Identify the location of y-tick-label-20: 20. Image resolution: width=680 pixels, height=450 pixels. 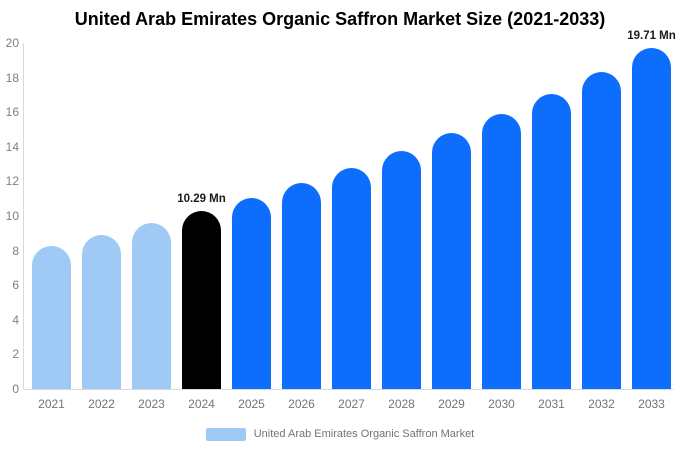
(12, 43).